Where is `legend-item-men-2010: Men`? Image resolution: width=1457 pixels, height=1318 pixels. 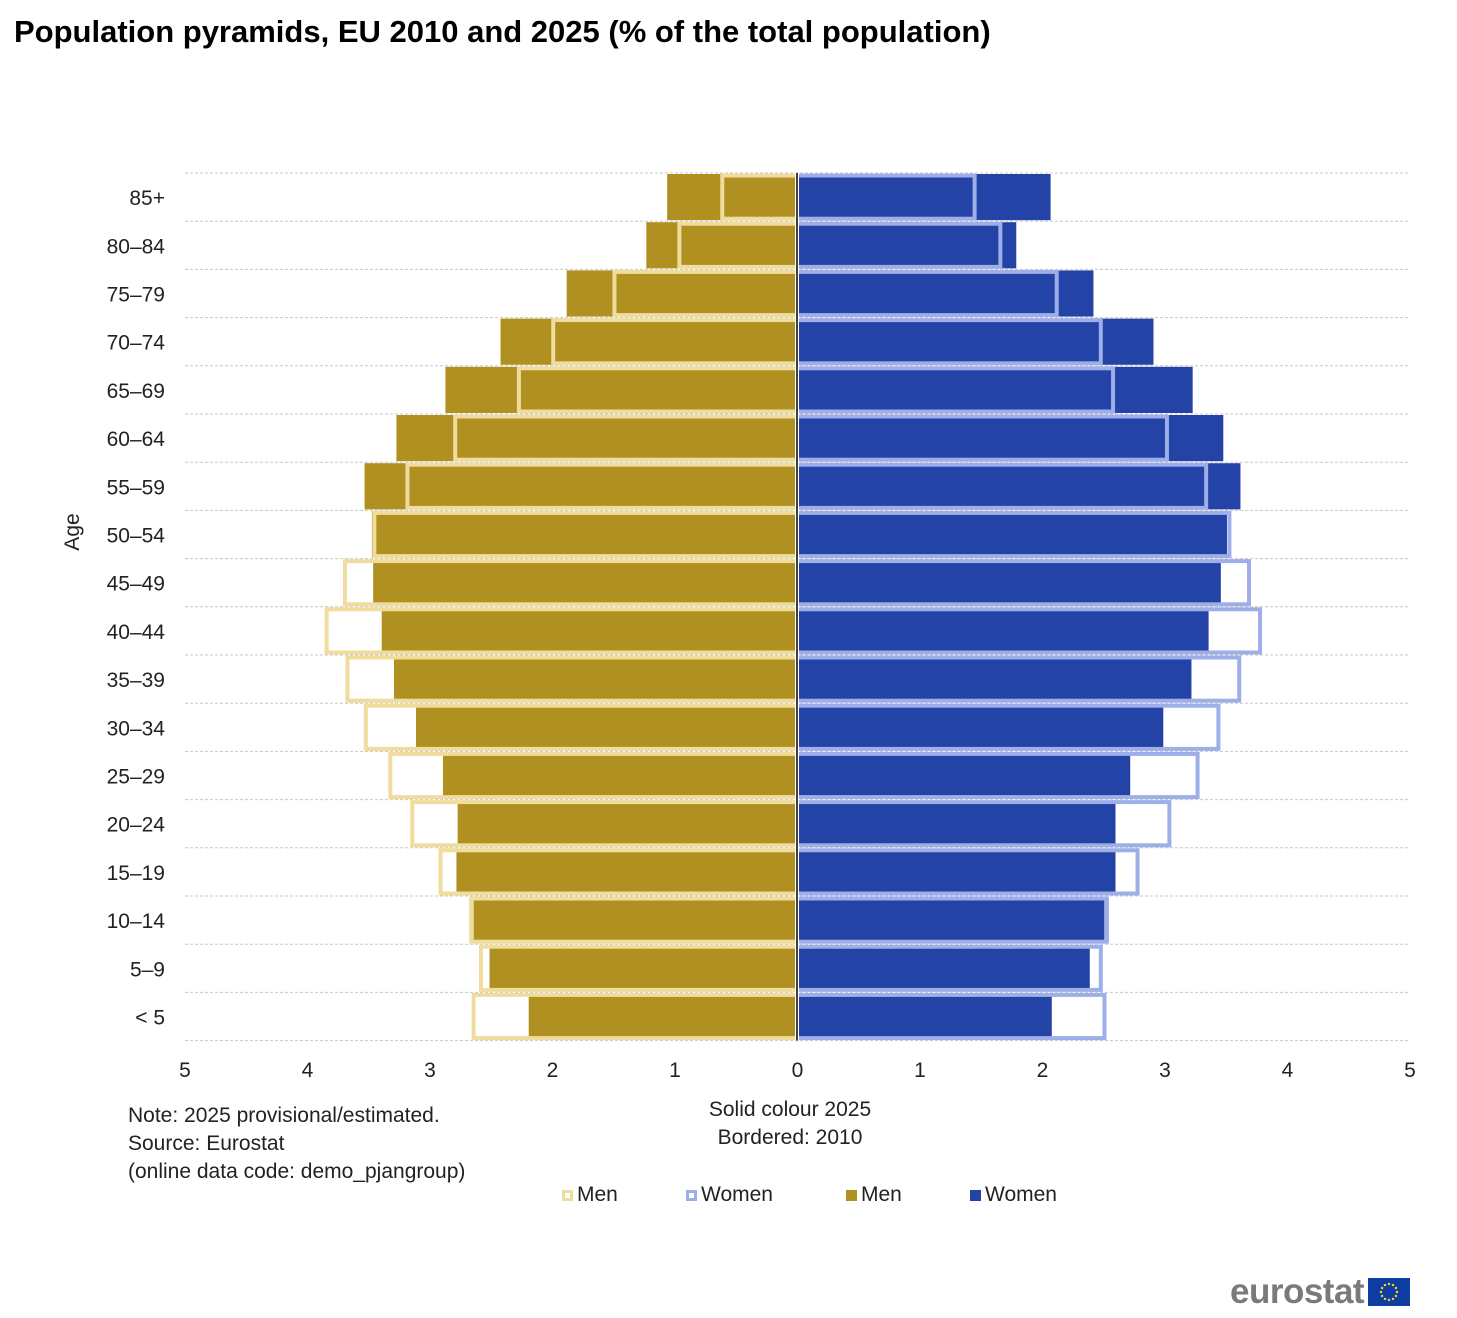 legend-item-men-2010: Men is located at coordinates (590, 1195).